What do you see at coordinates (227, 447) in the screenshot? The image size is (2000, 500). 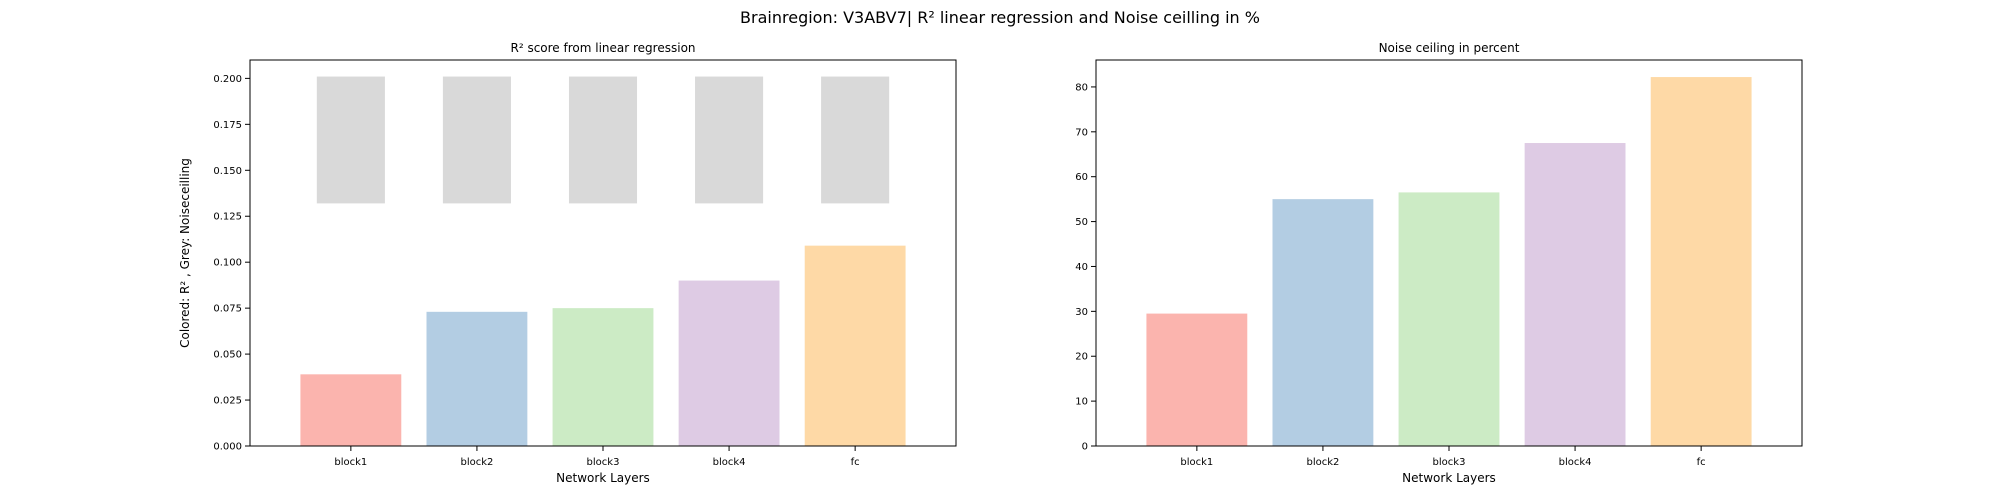 I see `y-tick-label: 0.000` at bounding box center [227, 447].